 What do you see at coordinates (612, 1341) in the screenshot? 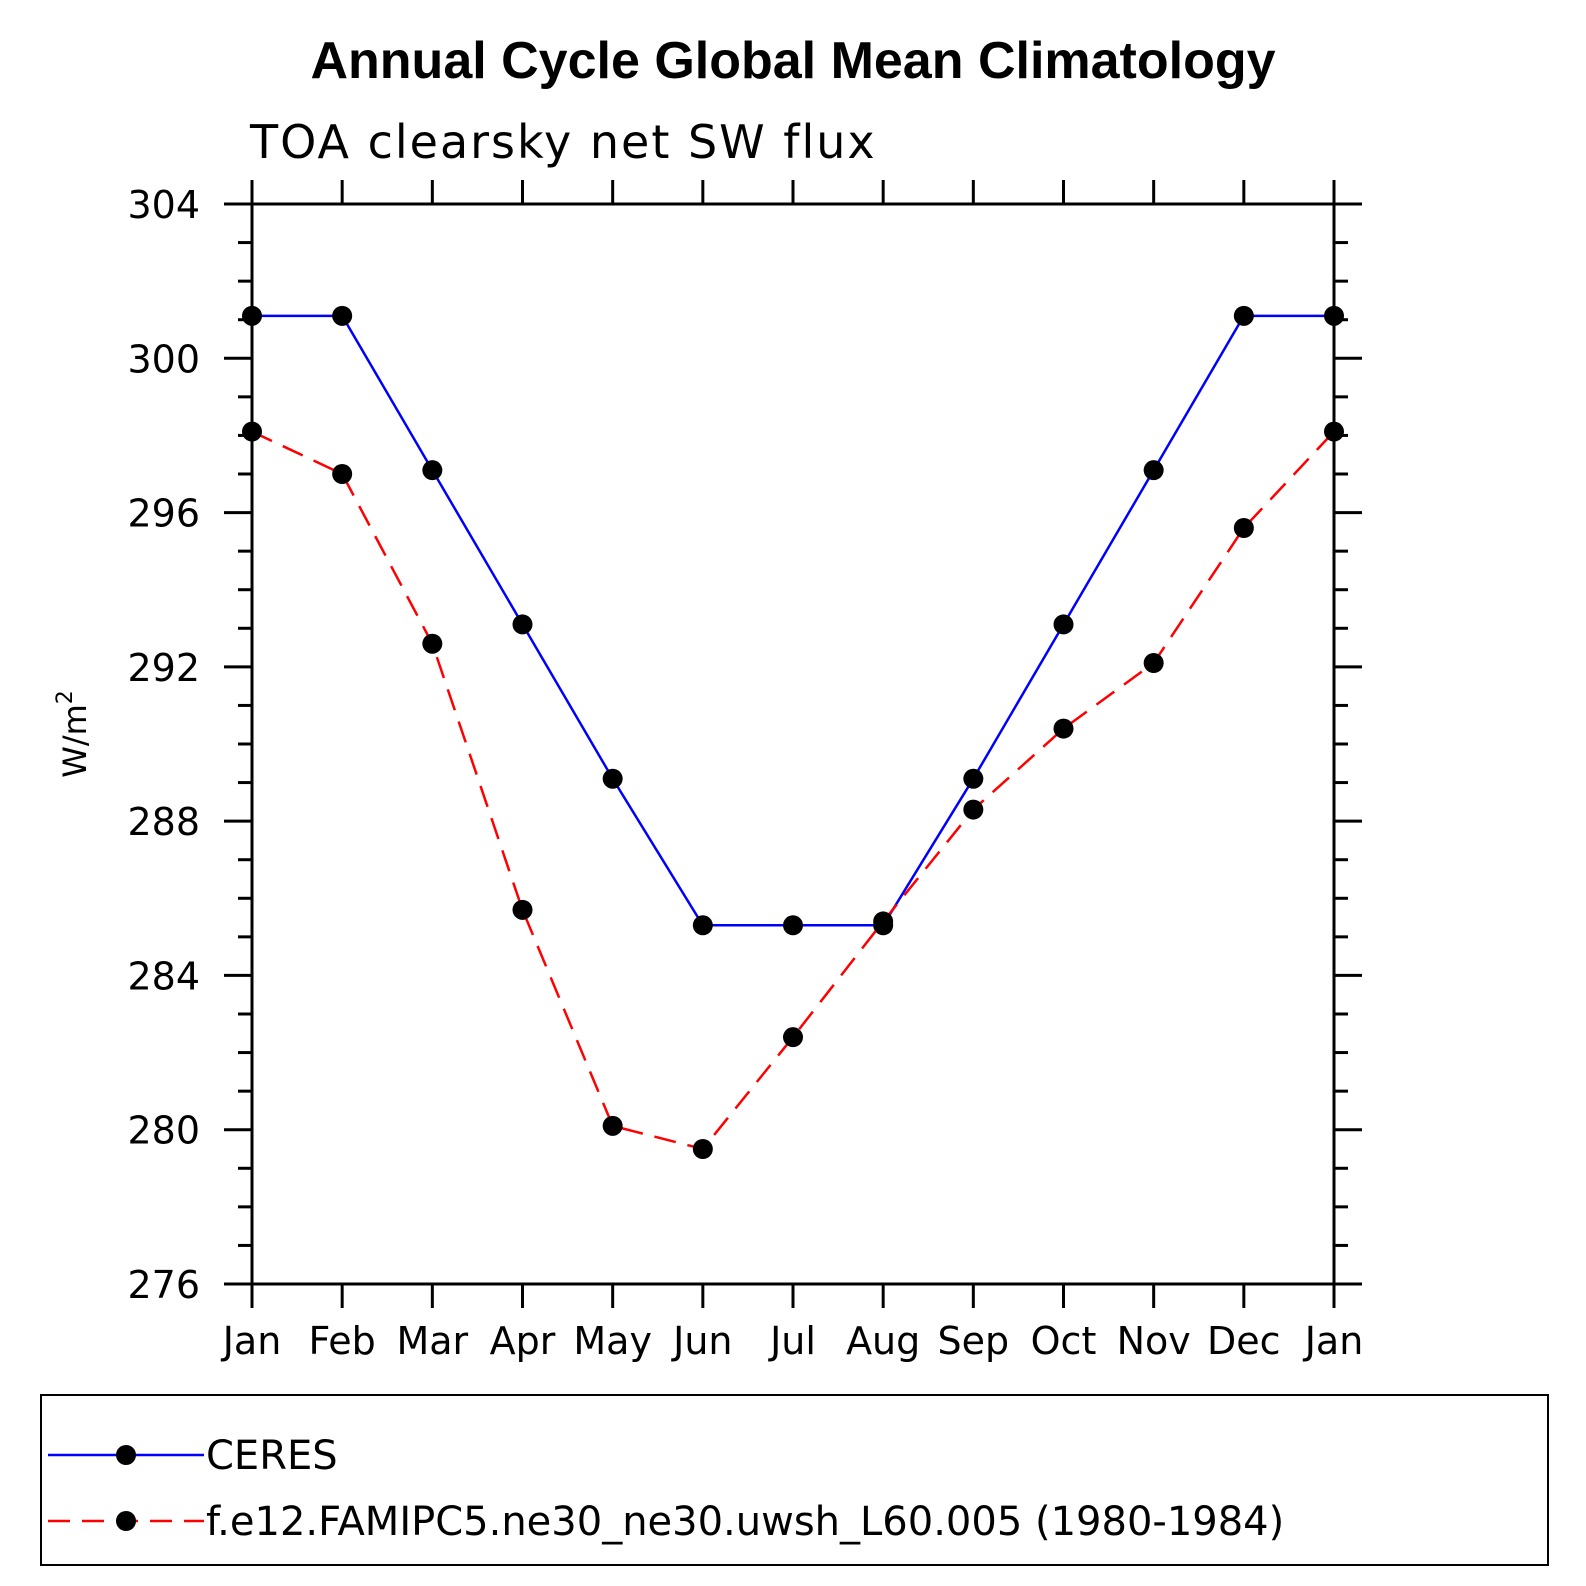
I see `x-tick-label: May` at bounding box center [612, 1341].